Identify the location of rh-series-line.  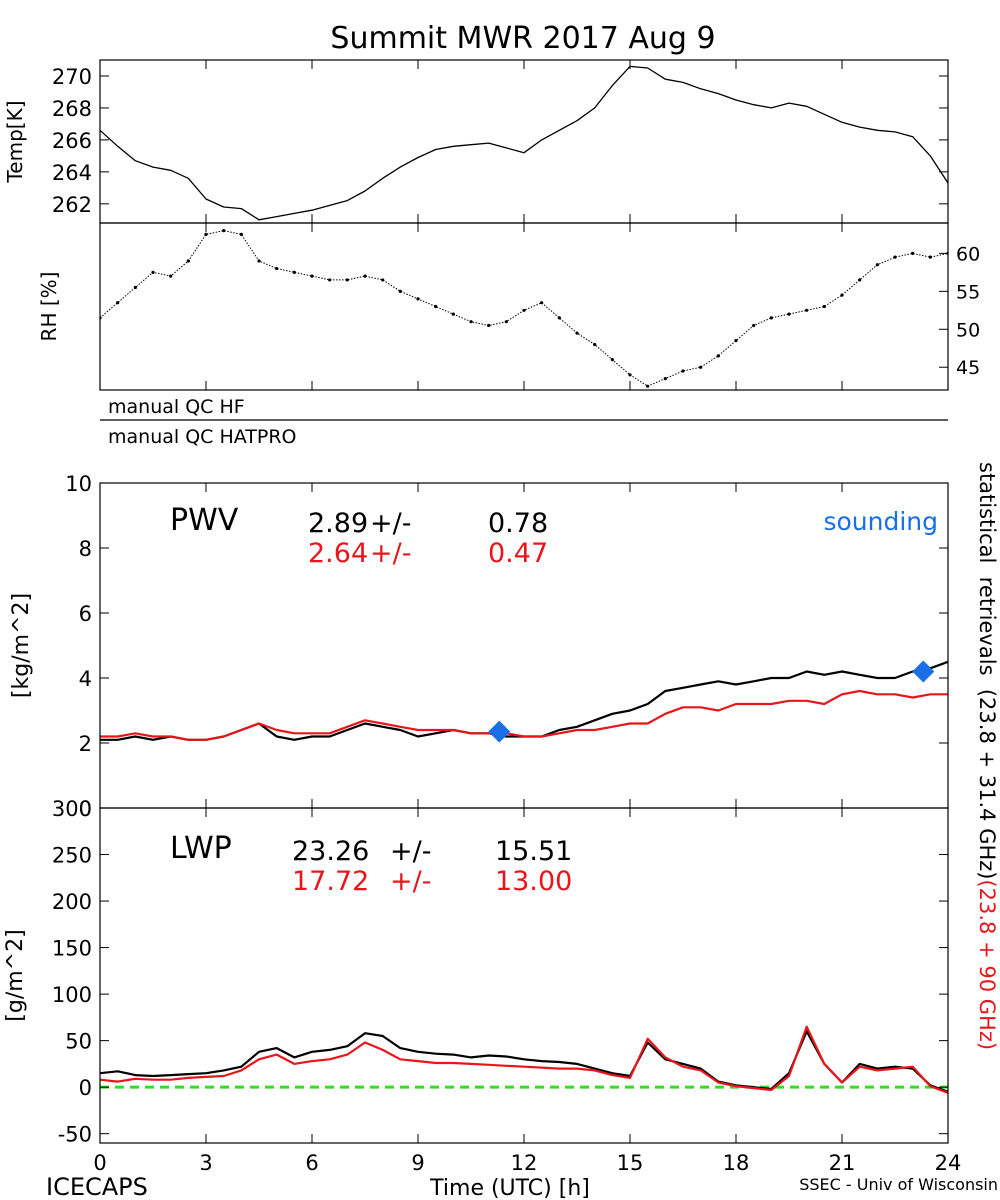
(524, 308).